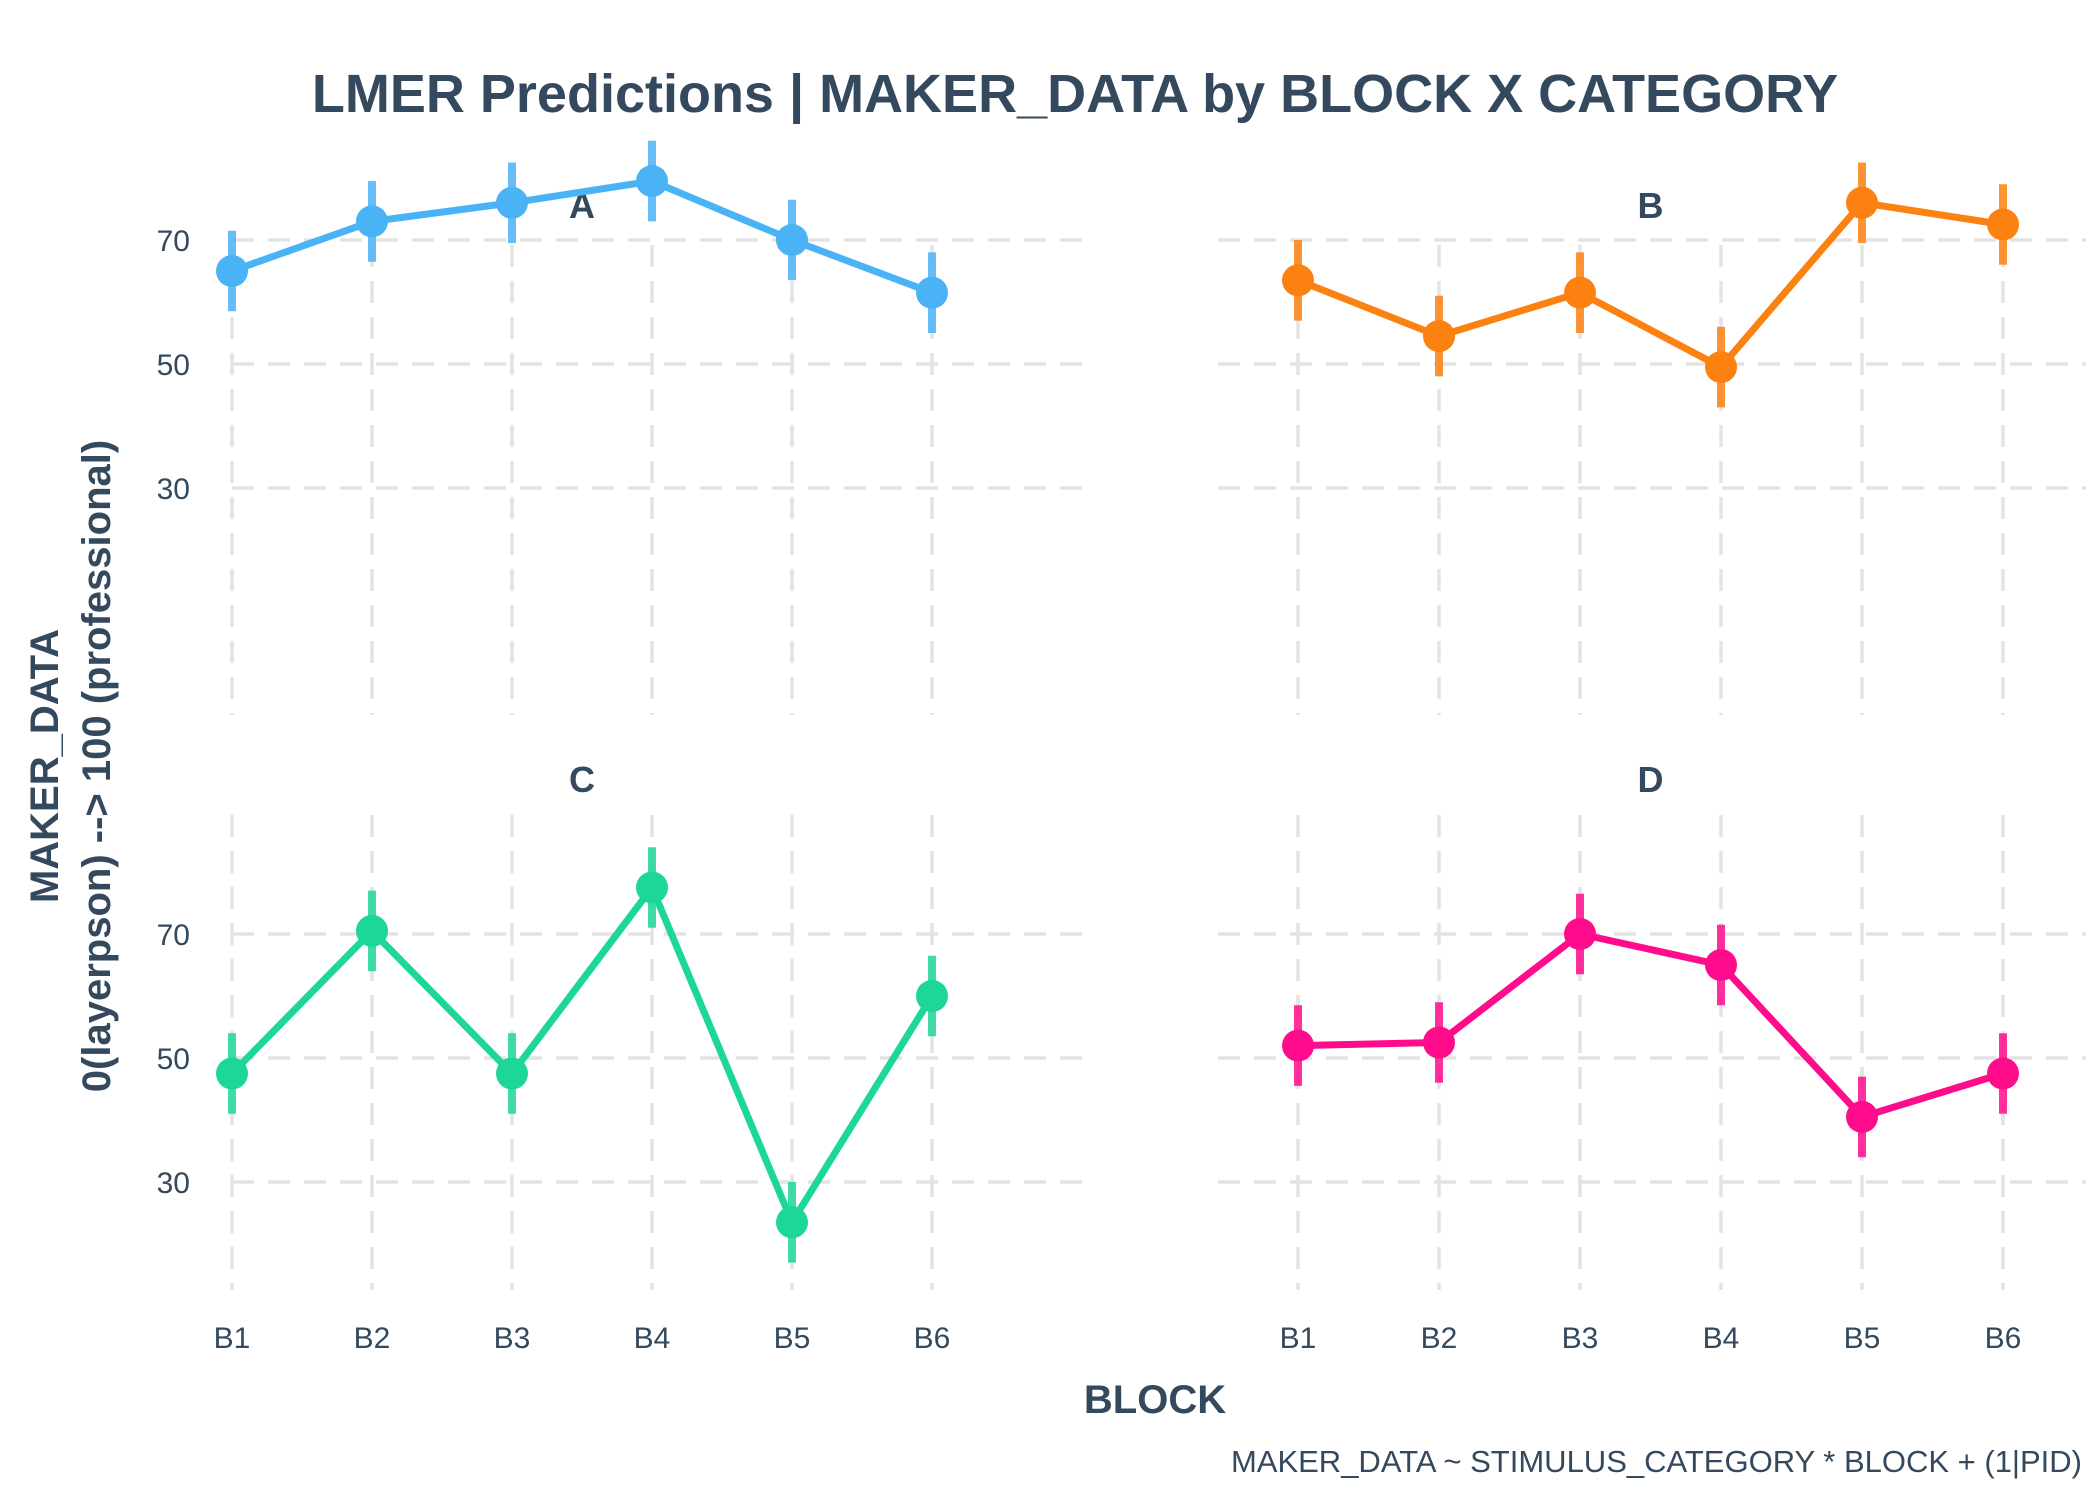 The height and width of the screenshot is (1499, 2099). I want to click on panel-strip-label: D, so click(1651, 779).